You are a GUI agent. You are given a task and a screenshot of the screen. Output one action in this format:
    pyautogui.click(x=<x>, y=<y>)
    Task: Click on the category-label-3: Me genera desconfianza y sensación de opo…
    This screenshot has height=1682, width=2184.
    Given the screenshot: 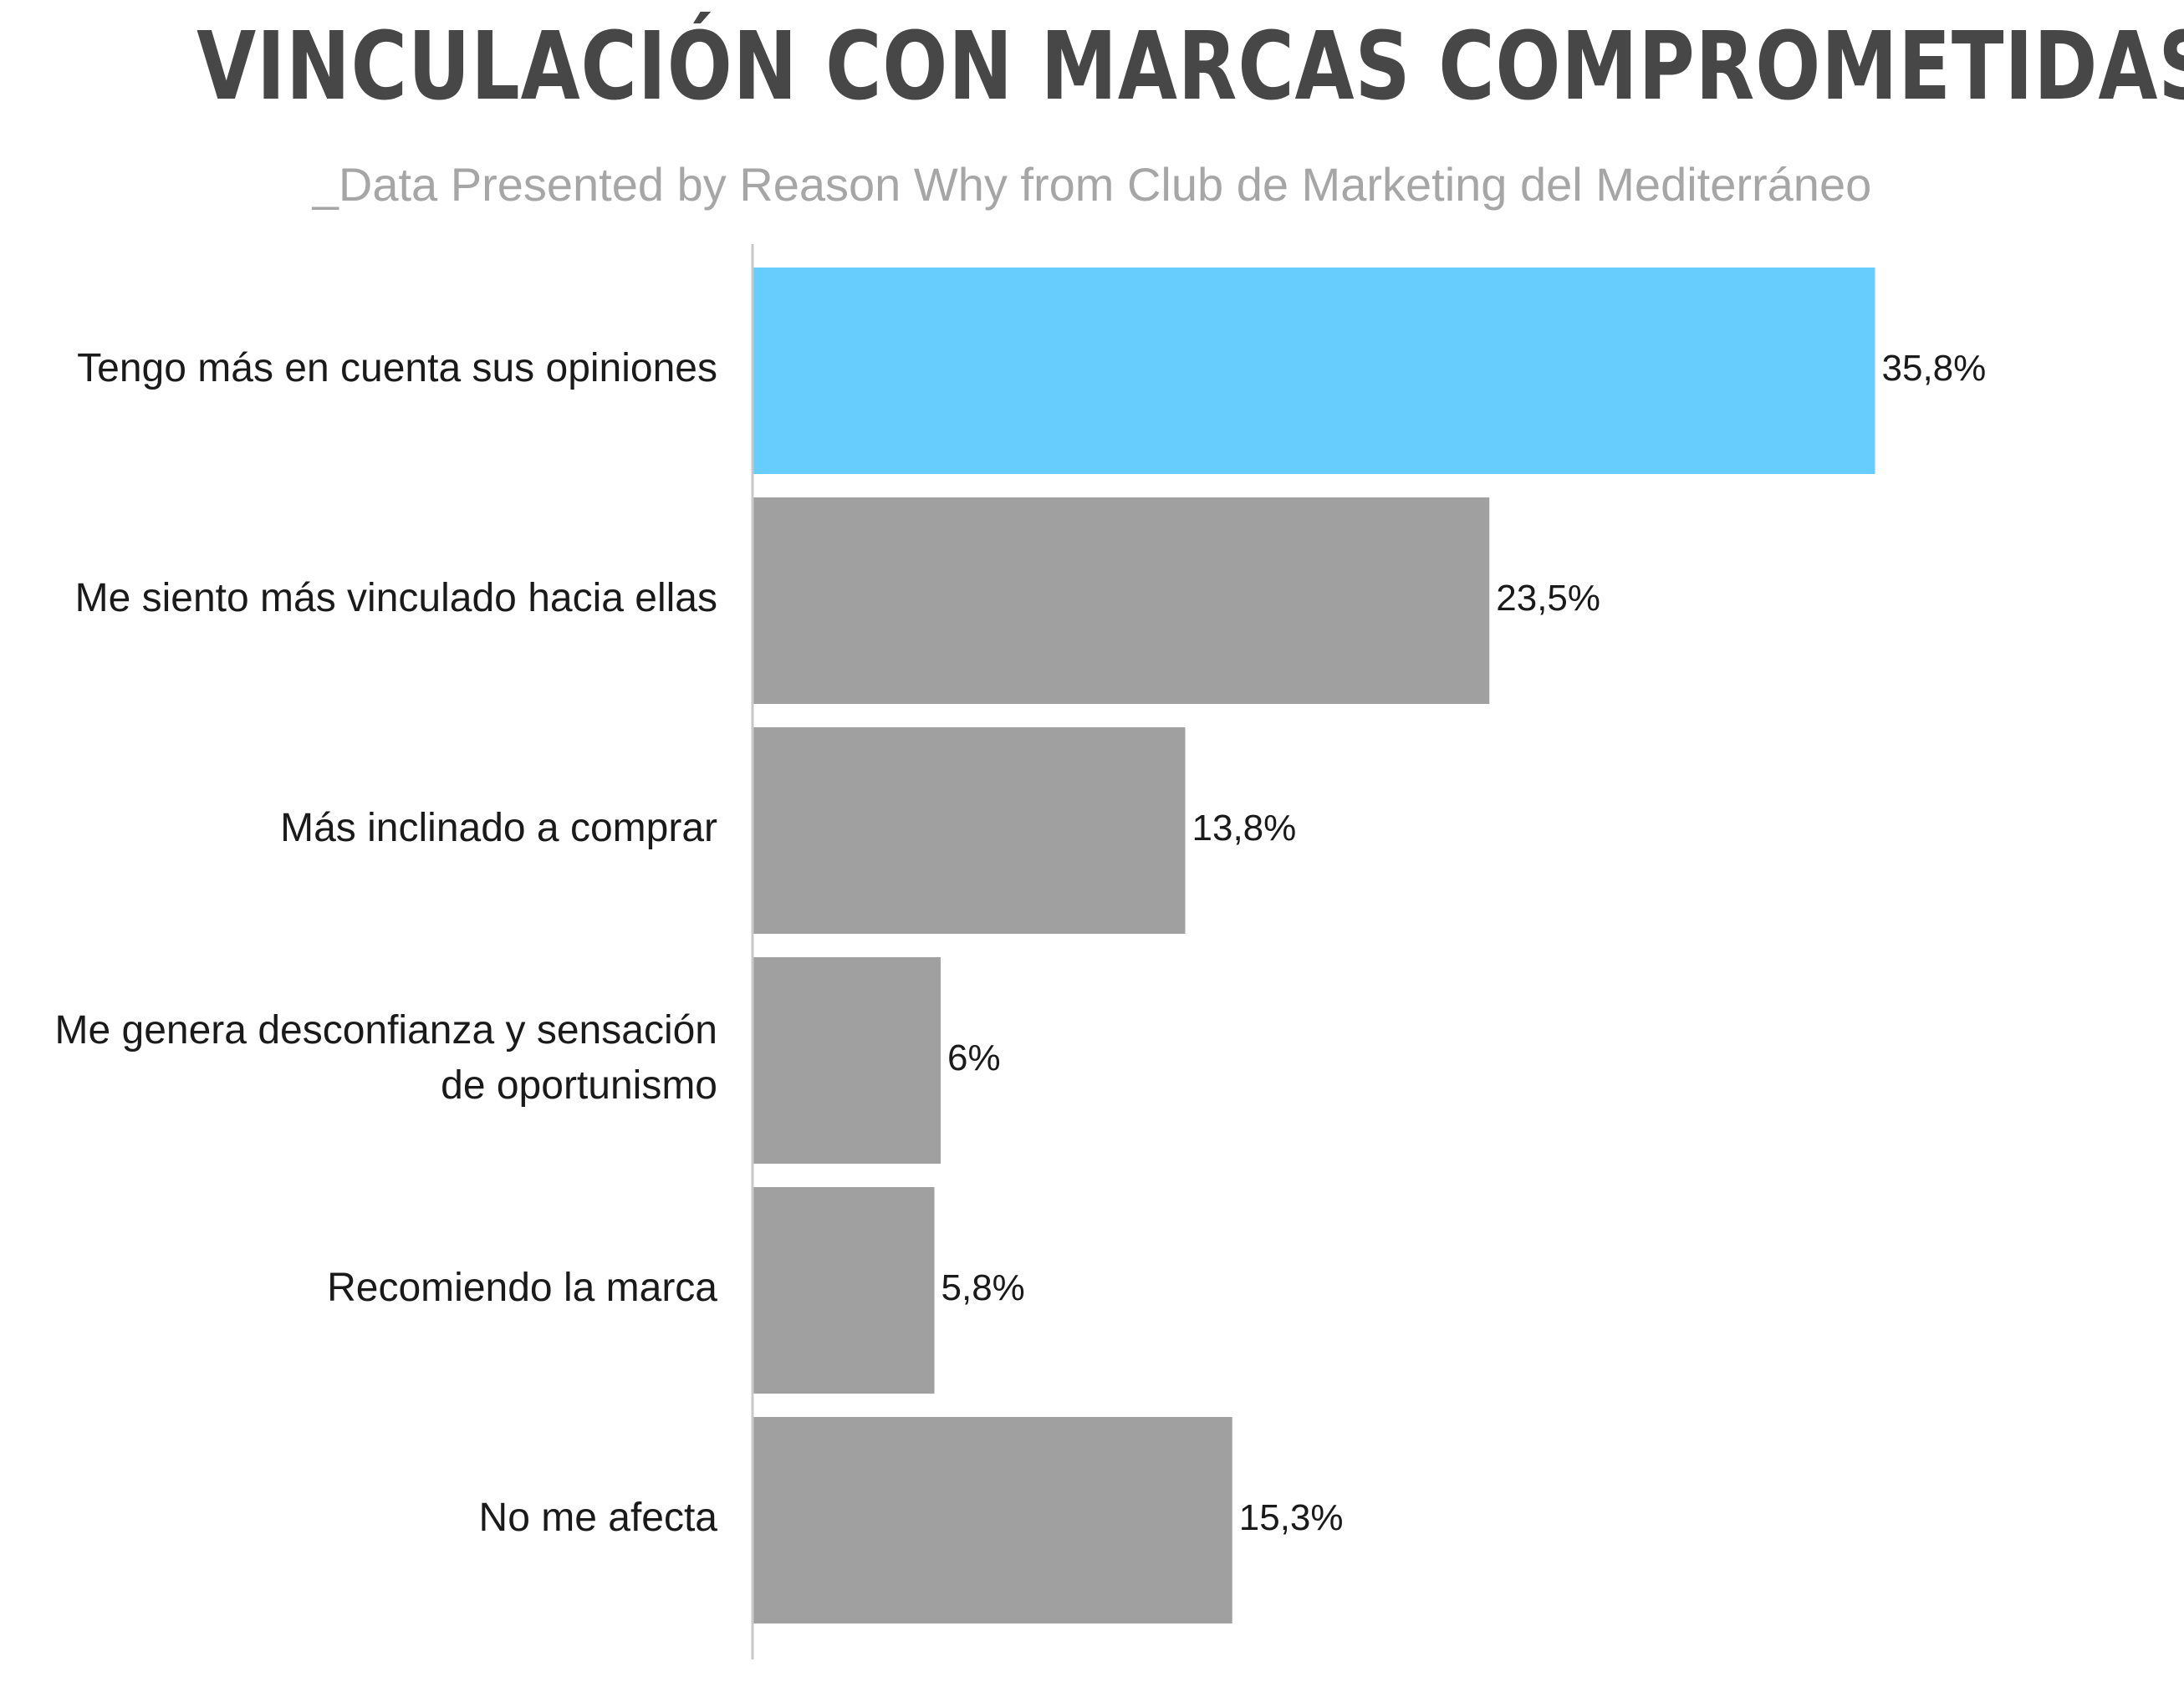 What is the action you would take?
    pyautogui.click(x=386, y=1058)
    